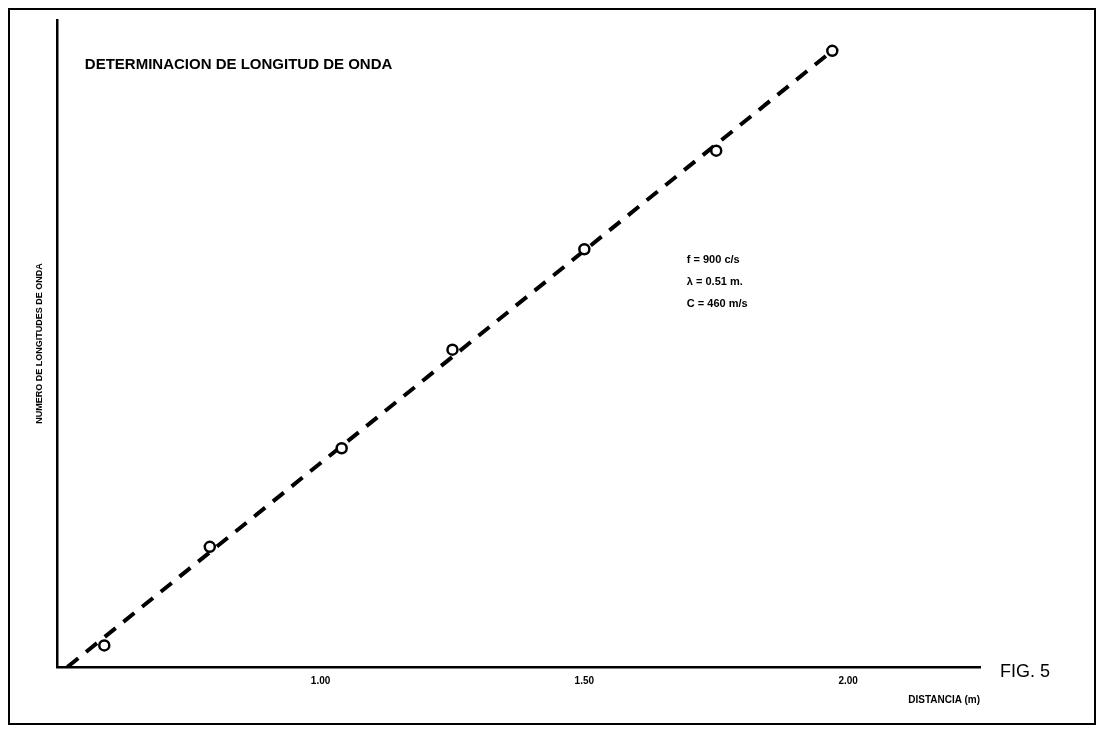  Describe the element at coordinates (713, 259) in the screenshot. I see `annotation: f = 900 c/s` at that location.